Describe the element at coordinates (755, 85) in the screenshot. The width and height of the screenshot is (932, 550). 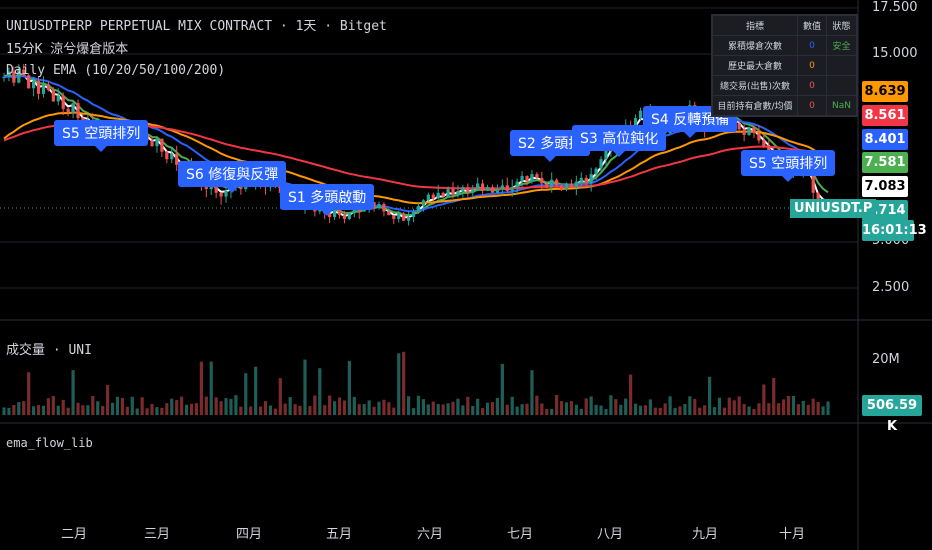
I see `risk-name: 總交易(出售)次數` at that location.